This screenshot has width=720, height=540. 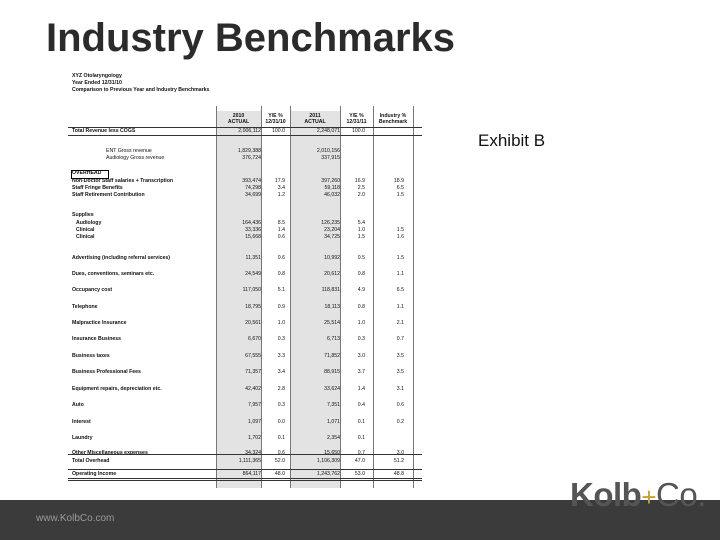 What do you see at coordinates (85, 307) in the screenshot?
I see `row-label: Telephone` at bounding box center [85, 307].